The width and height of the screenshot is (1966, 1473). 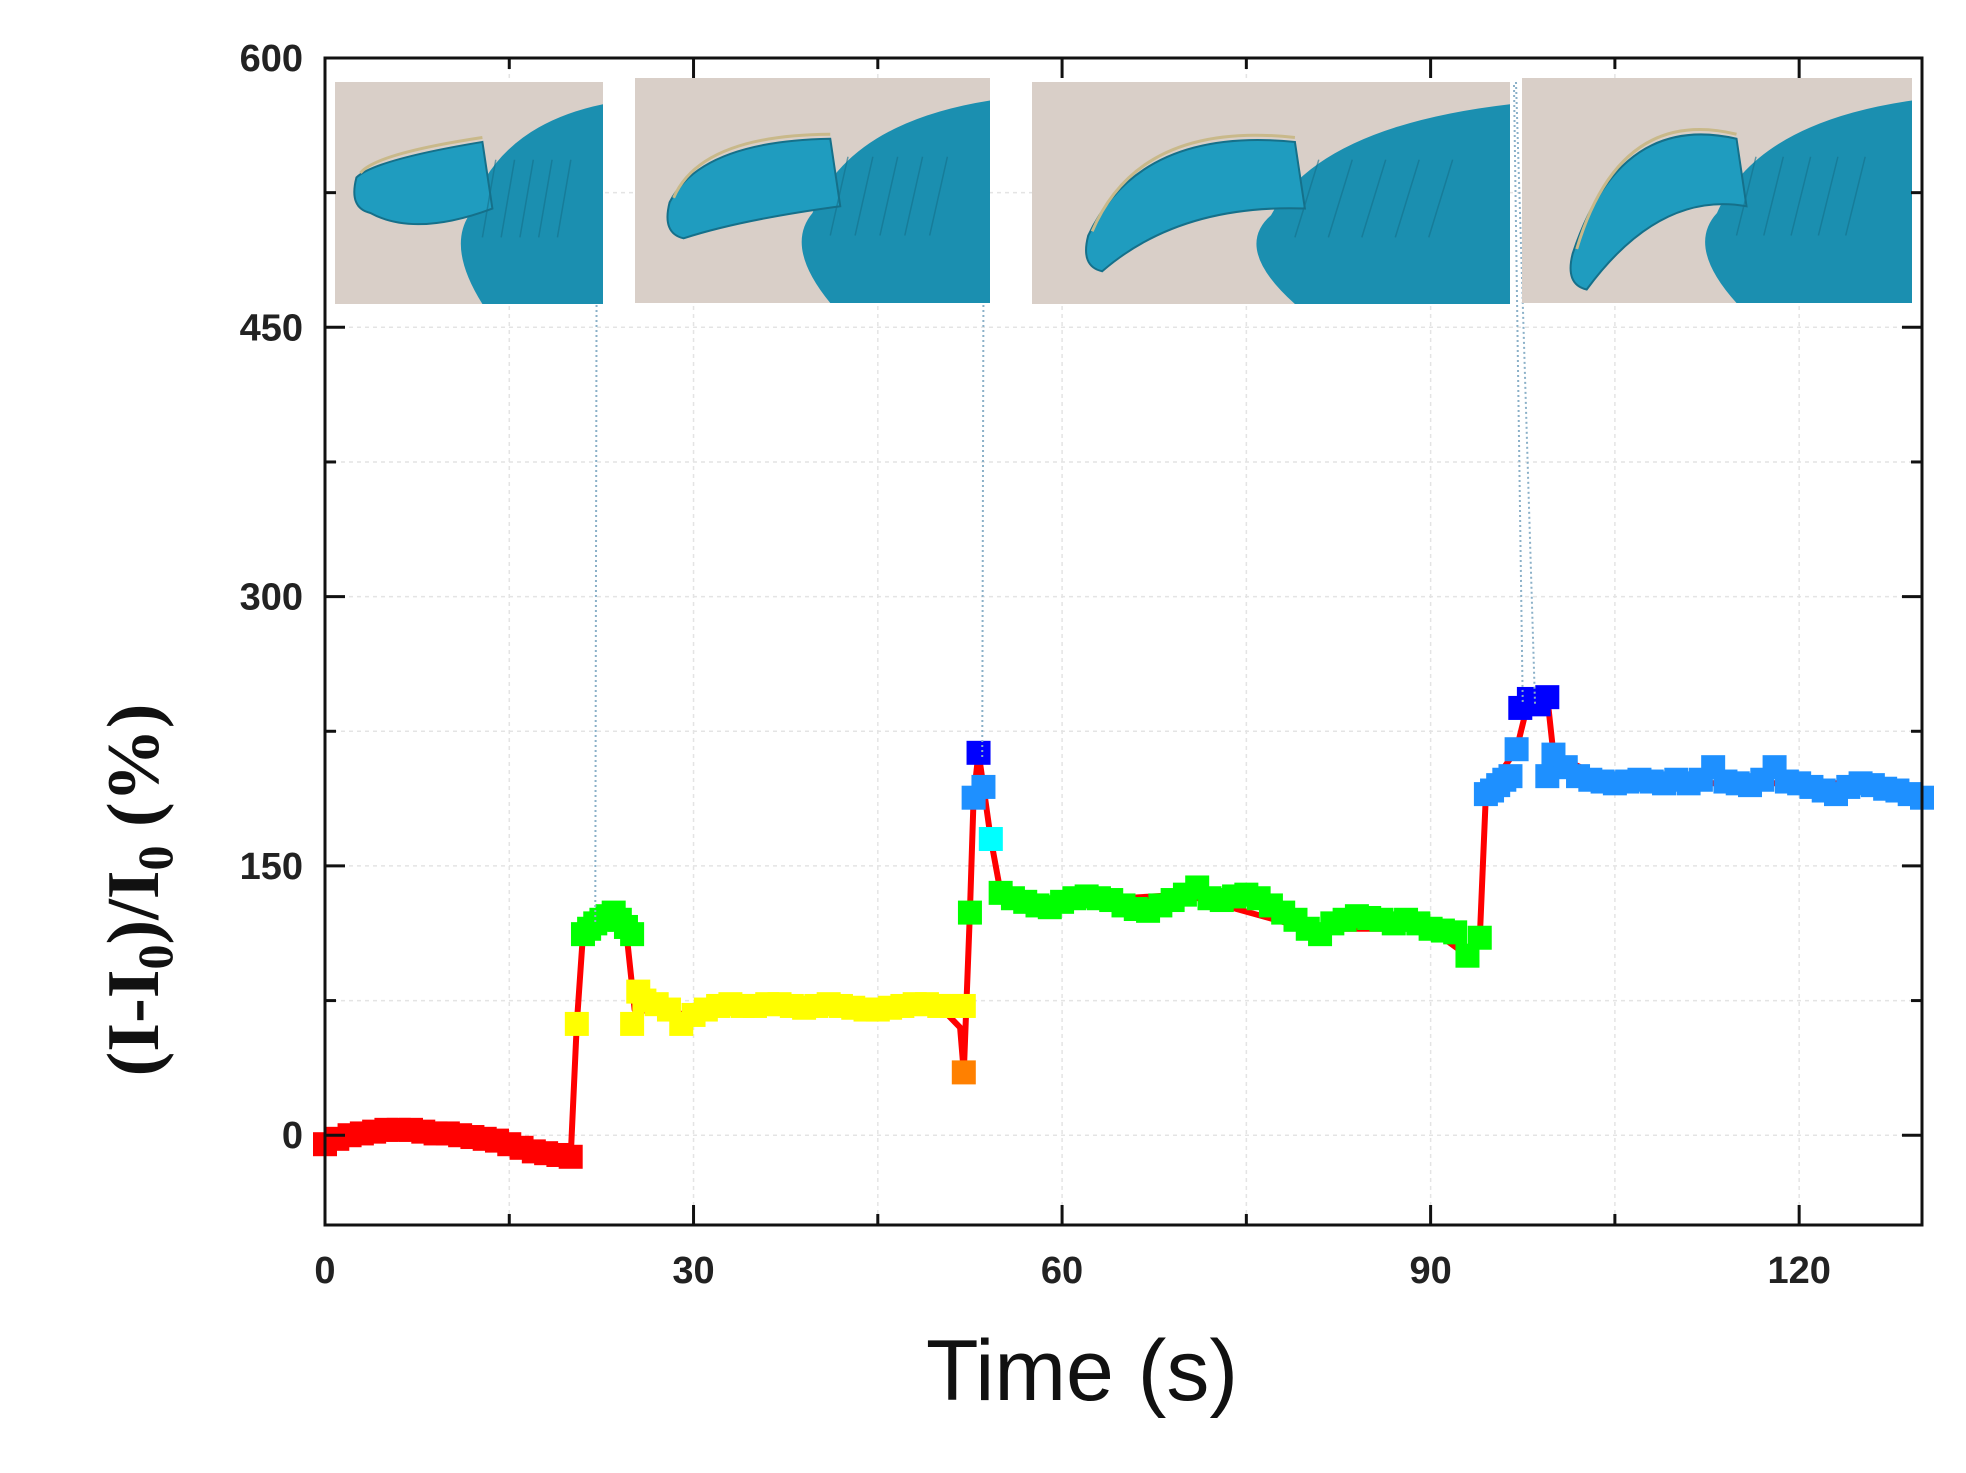 What do you see at coordinates (155, 857) in the screenshot?
I see `y-title-sub2: 0` at bounding box center [155, 857].